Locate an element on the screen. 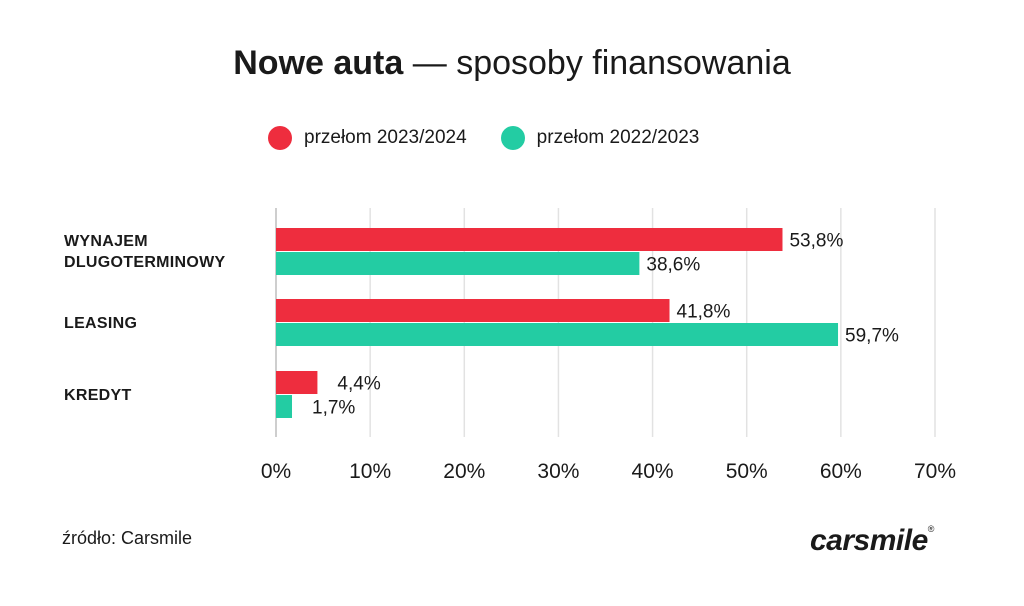 The image size is (1024, 606). data-label: 38,6% is located at coordinates (673, 265).